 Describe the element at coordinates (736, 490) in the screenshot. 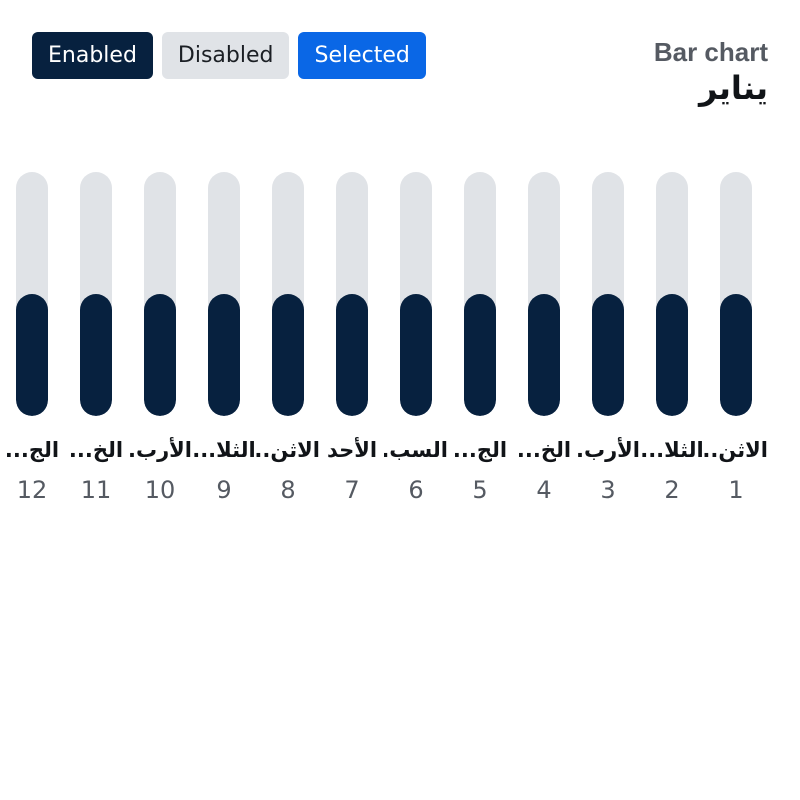

I see `bar-index-label-1: 1` at that location.